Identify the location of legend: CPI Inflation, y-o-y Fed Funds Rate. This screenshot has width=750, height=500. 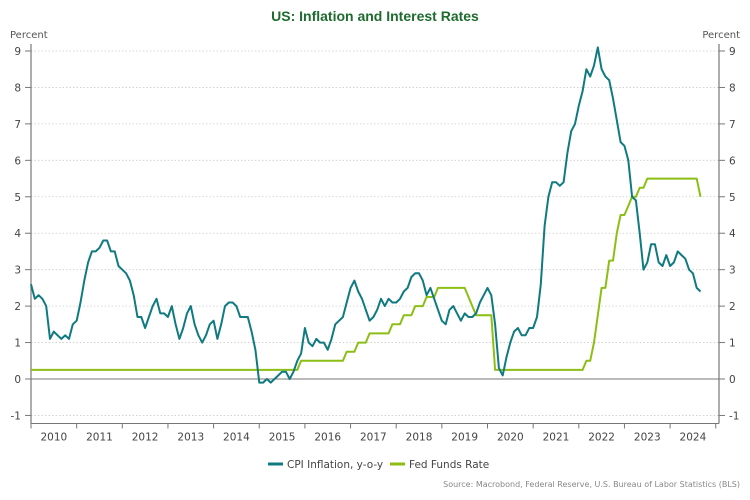
(378, 465).